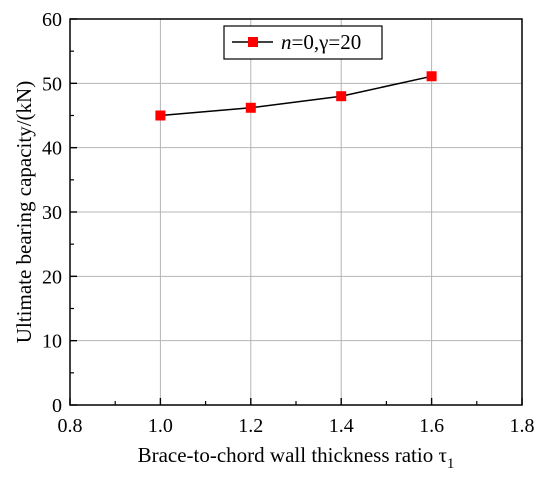 This screenshot has width=550, height=478. What do you see at coordinates (52, 342) in the screenshot?
I see `y-tick-label: 10` at bounding box center [52, 342].